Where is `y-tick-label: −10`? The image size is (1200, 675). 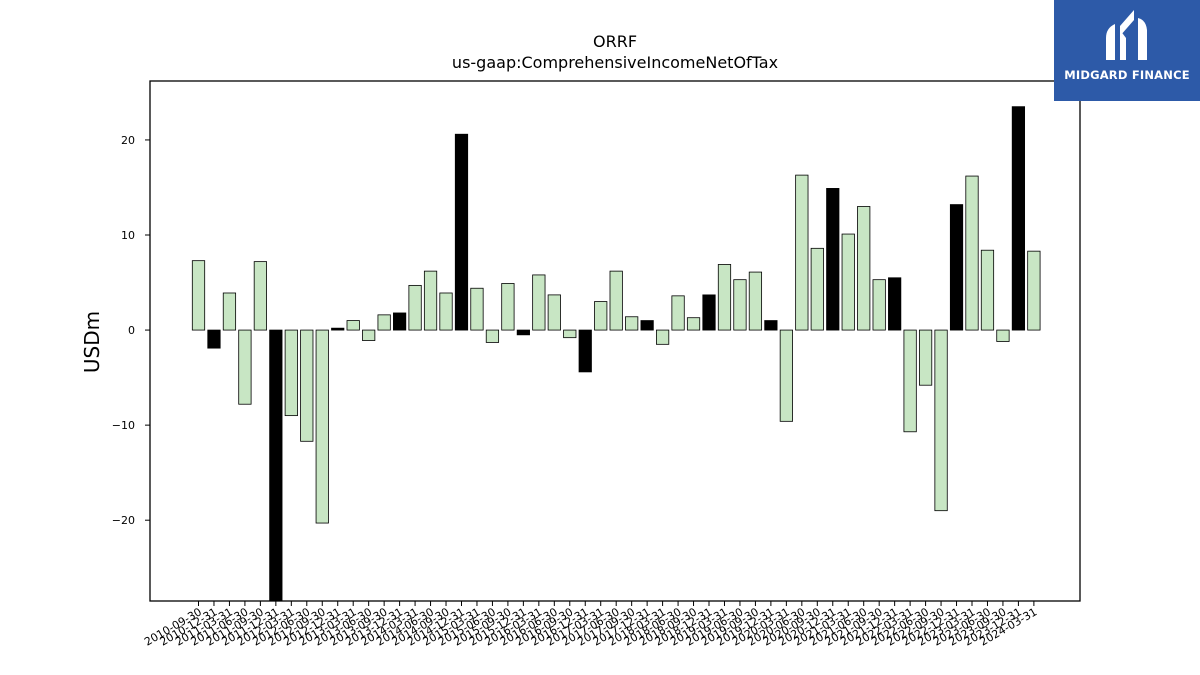
y-tick-label: −10 is located at coordinates (123, 425).